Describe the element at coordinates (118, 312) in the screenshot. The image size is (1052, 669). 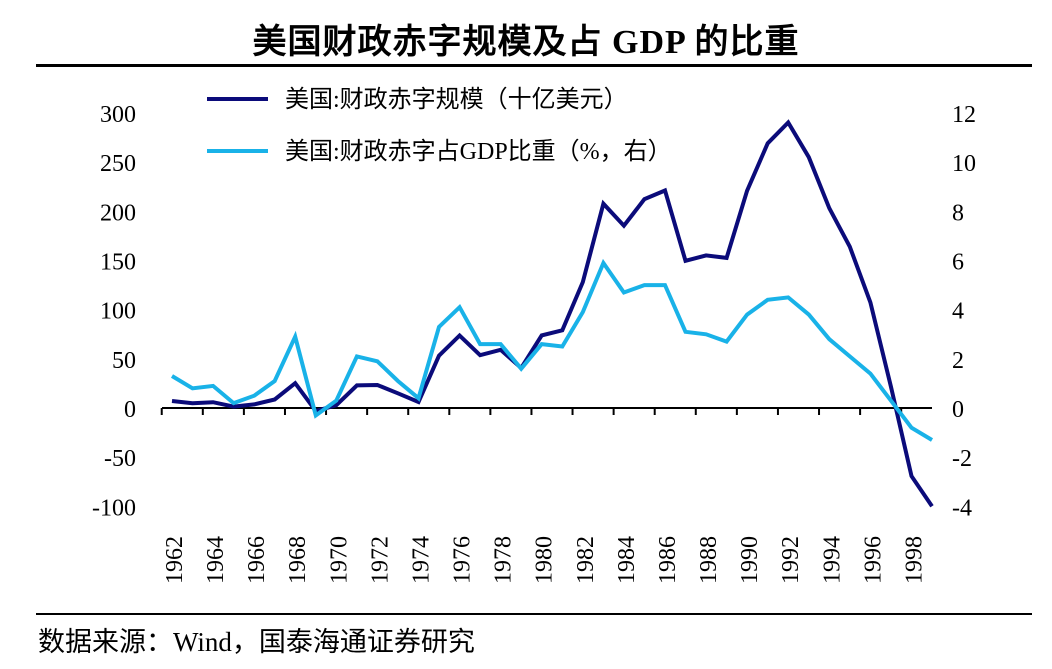
I see `y-tick-label: 100` at that location.